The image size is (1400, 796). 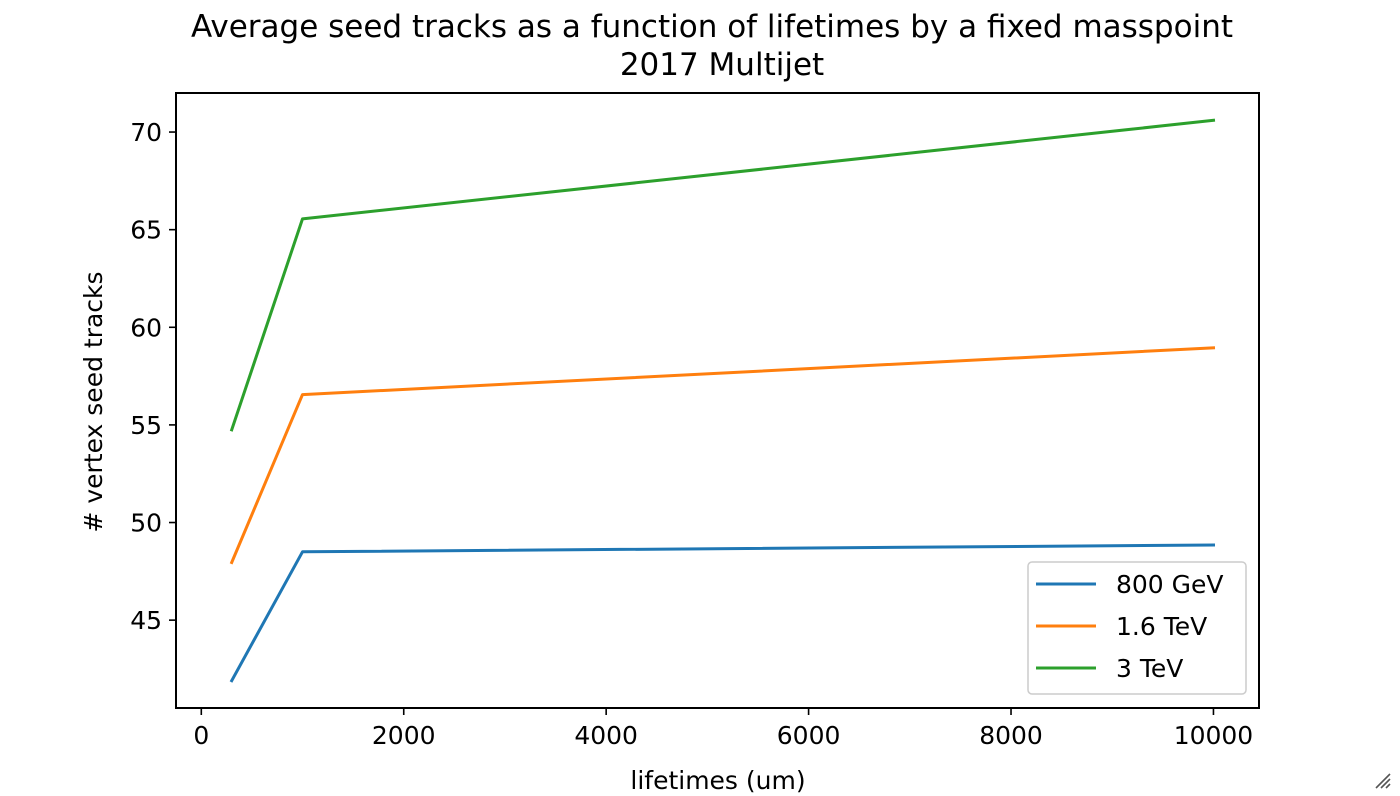 I want to click on y-tick-label: 45, so click(x=146, y=620).